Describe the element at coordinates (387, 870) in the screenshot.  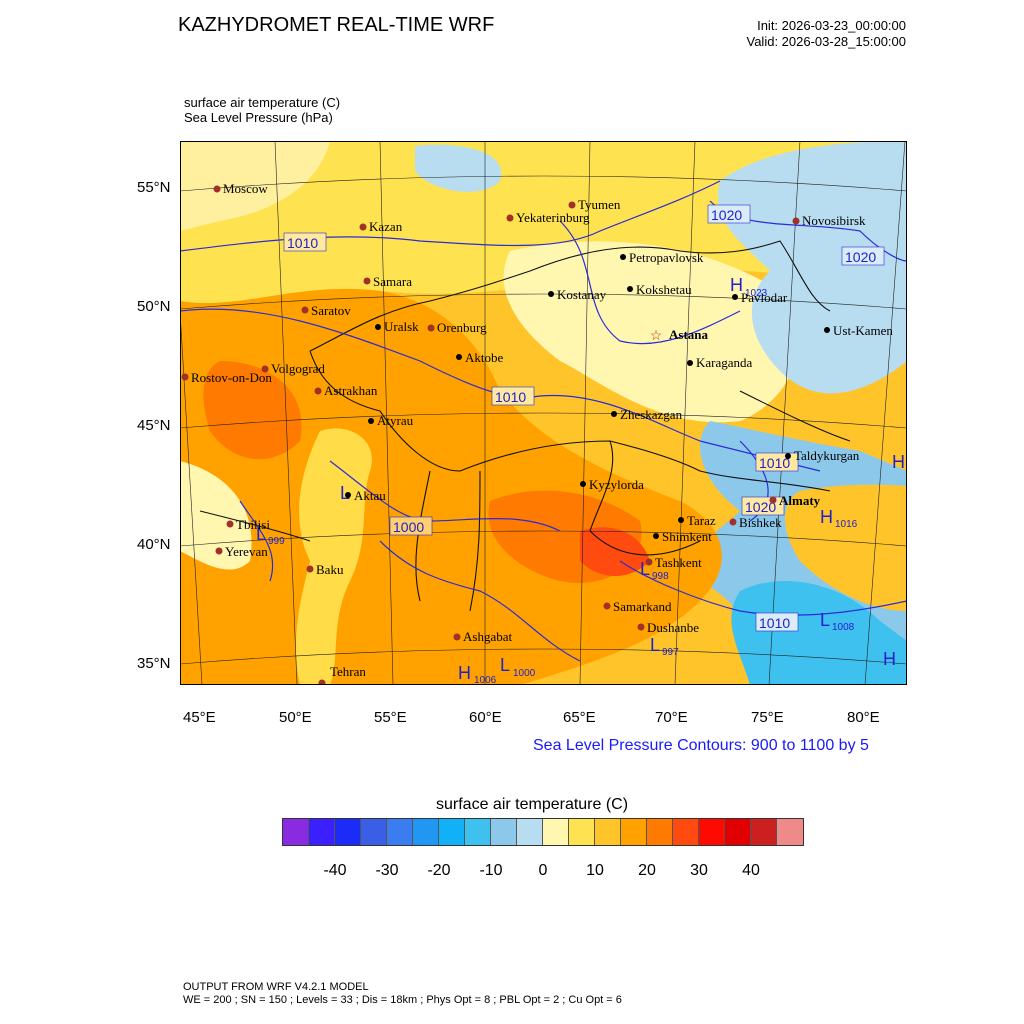
I see `colorbar-tick: -30` at that location.